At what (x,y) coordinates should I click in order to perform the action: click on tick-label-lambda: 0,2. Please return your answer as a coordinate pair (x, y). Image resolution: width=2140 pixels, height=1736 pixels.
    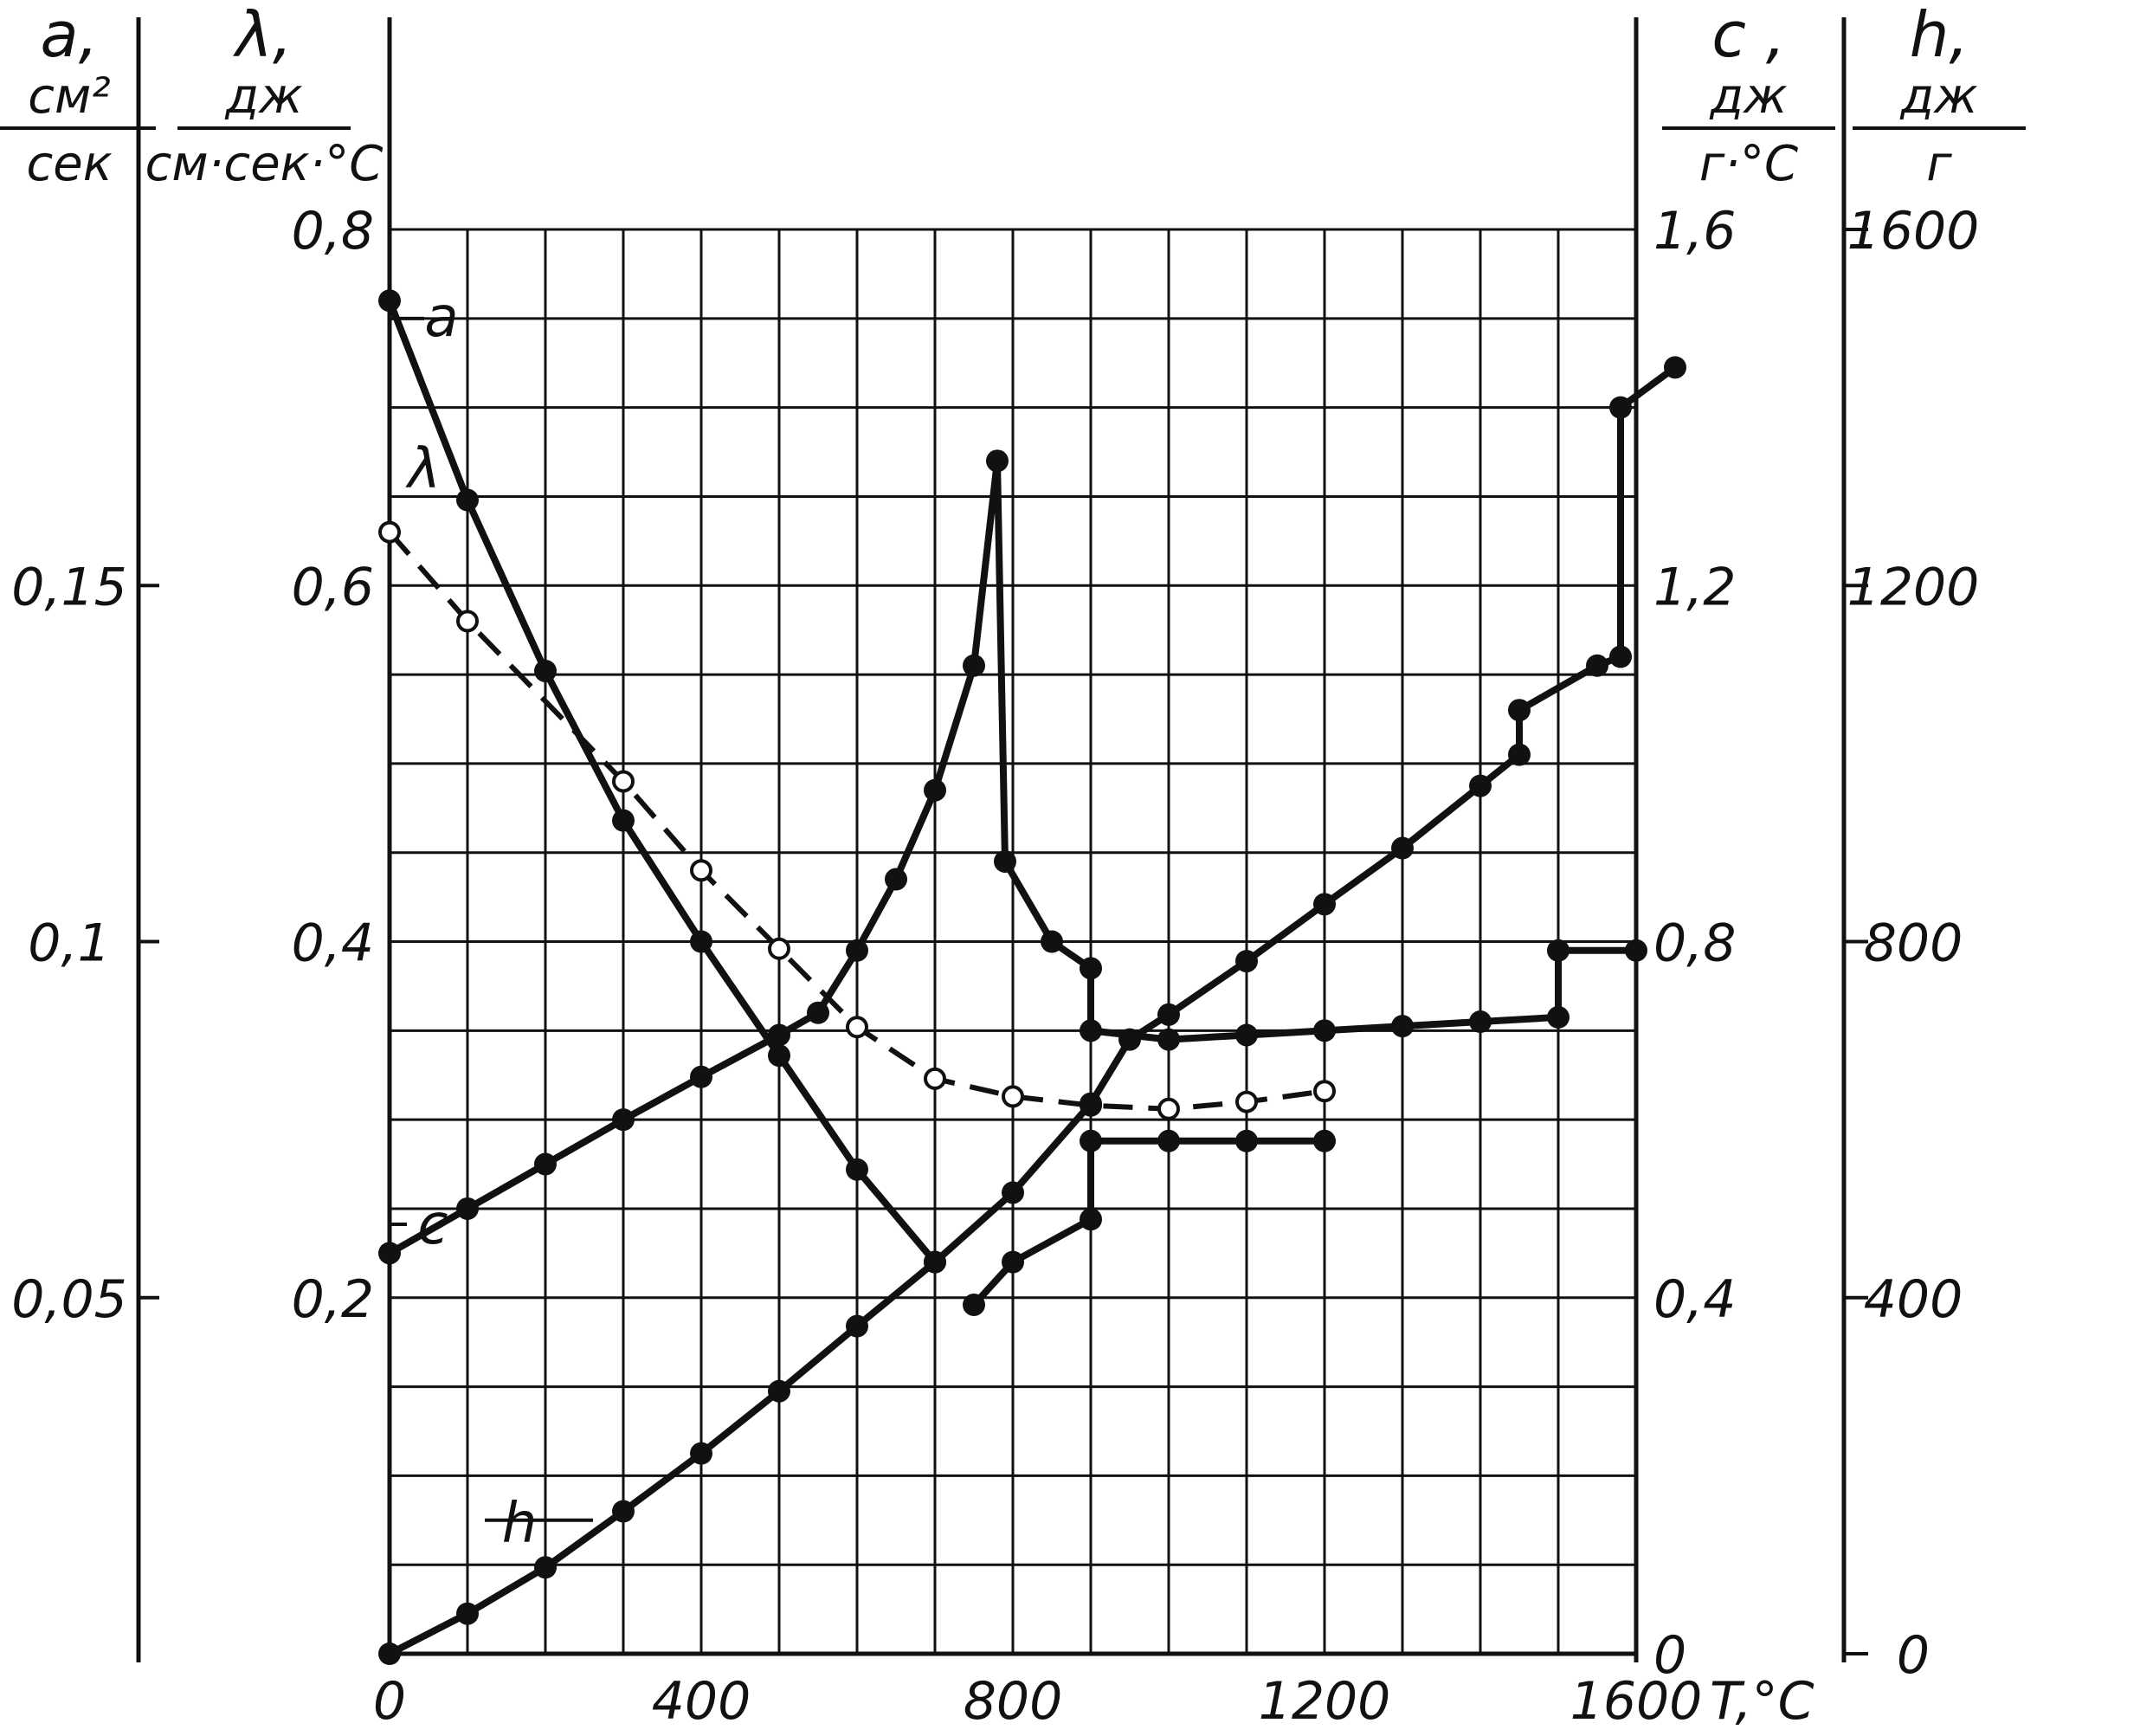
    Looking at the image, I should click on (333, 1299).